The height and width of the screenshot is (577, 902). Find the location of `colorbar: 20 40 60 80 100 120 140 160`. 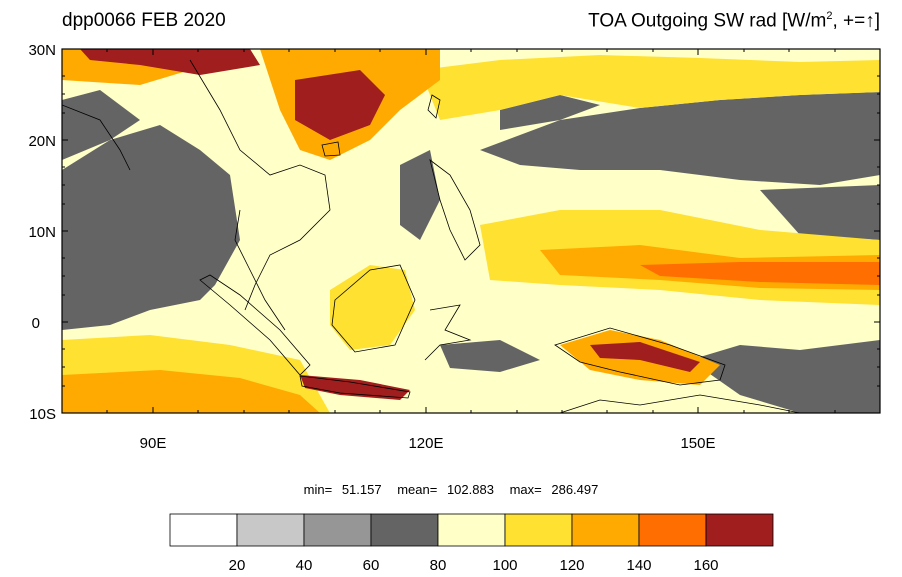

colorbar: 20 40 60 80 100 120 140 160 is located at coordinates (471, 543).